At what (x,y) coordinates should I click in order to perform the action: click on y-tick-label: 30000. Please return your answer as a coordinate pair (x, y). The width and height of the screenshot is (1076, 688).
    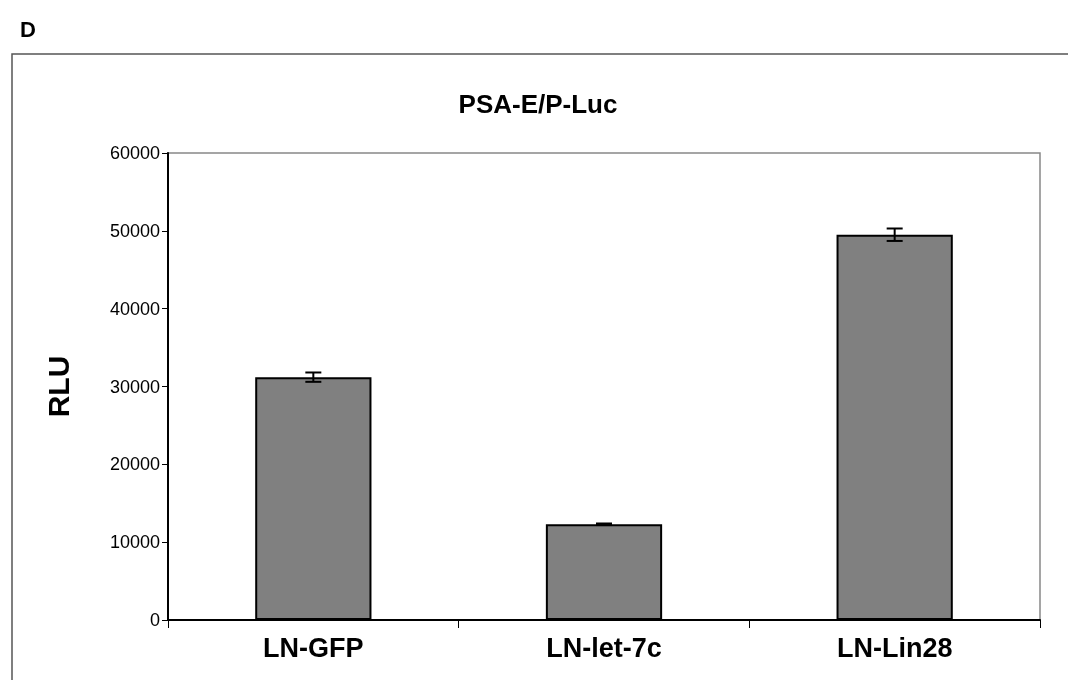
    Looking at the image, I should click on (134, 386).